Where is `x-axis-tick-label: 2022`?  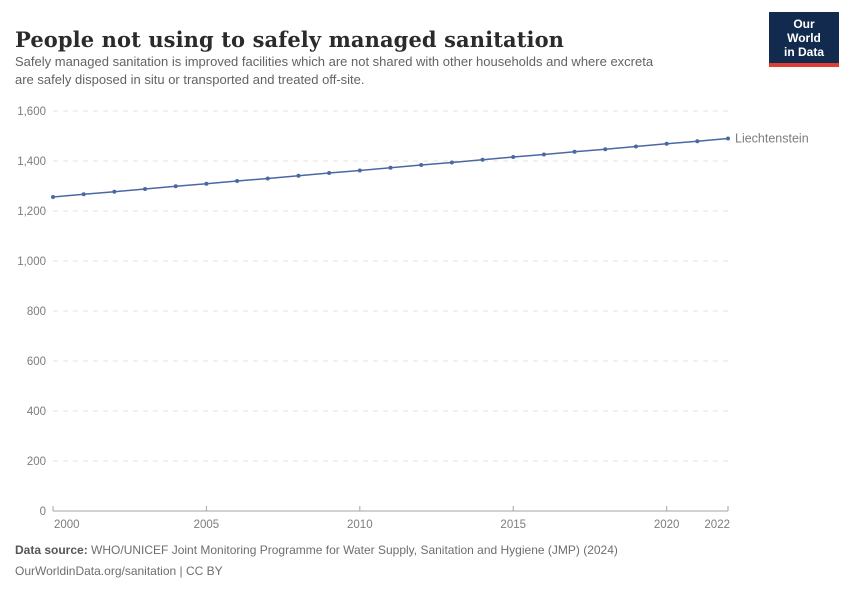 x-axis-tick-label: 2022 is located at coordinates (717, 525).